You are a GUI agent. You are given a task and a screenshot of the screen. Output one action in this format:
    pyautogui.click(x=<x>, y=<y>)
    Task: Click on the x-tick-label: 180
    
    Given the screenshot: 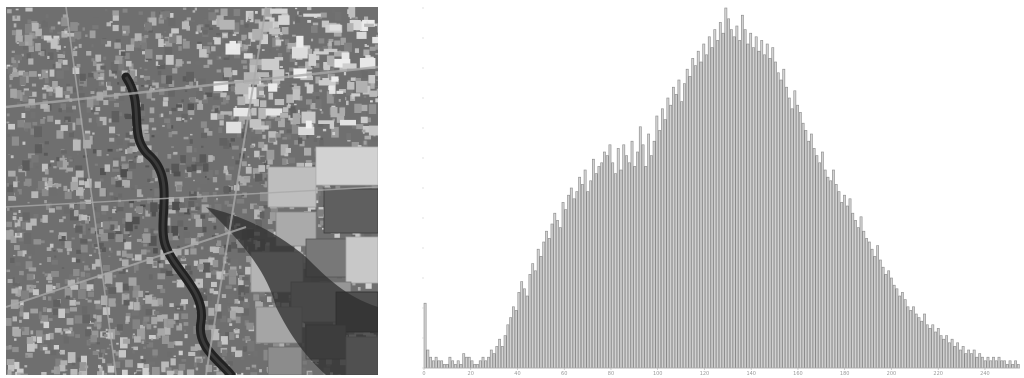 What is the action you would take?
    pyautogui.click(x=845, y=374)
    